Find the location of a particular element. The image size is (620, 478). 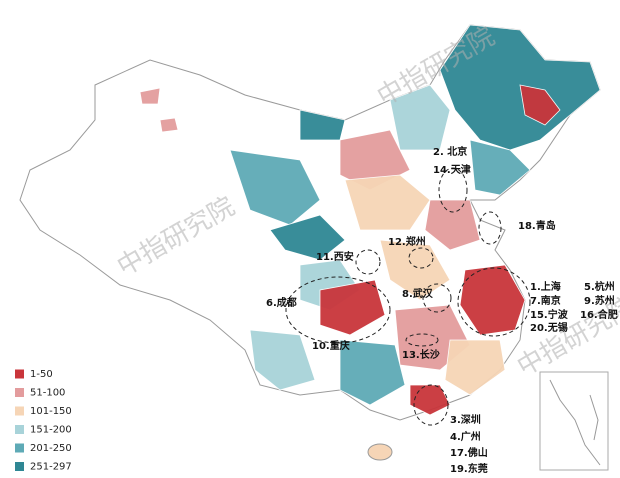

city-label: 18.青岛 is located at coordinates (537, 225).